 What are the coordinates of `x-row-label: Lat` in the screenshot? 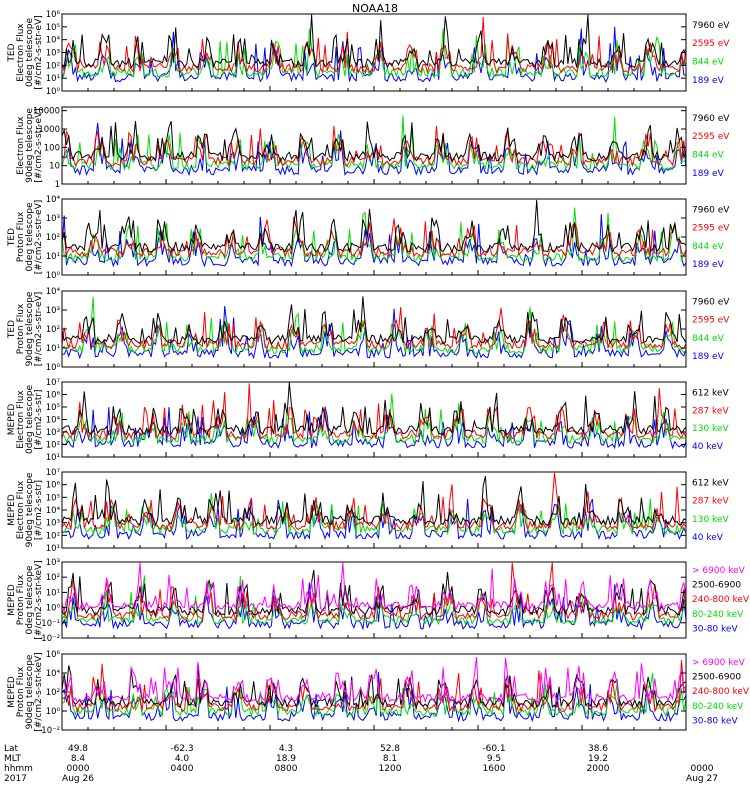 It's located at (11, 749).